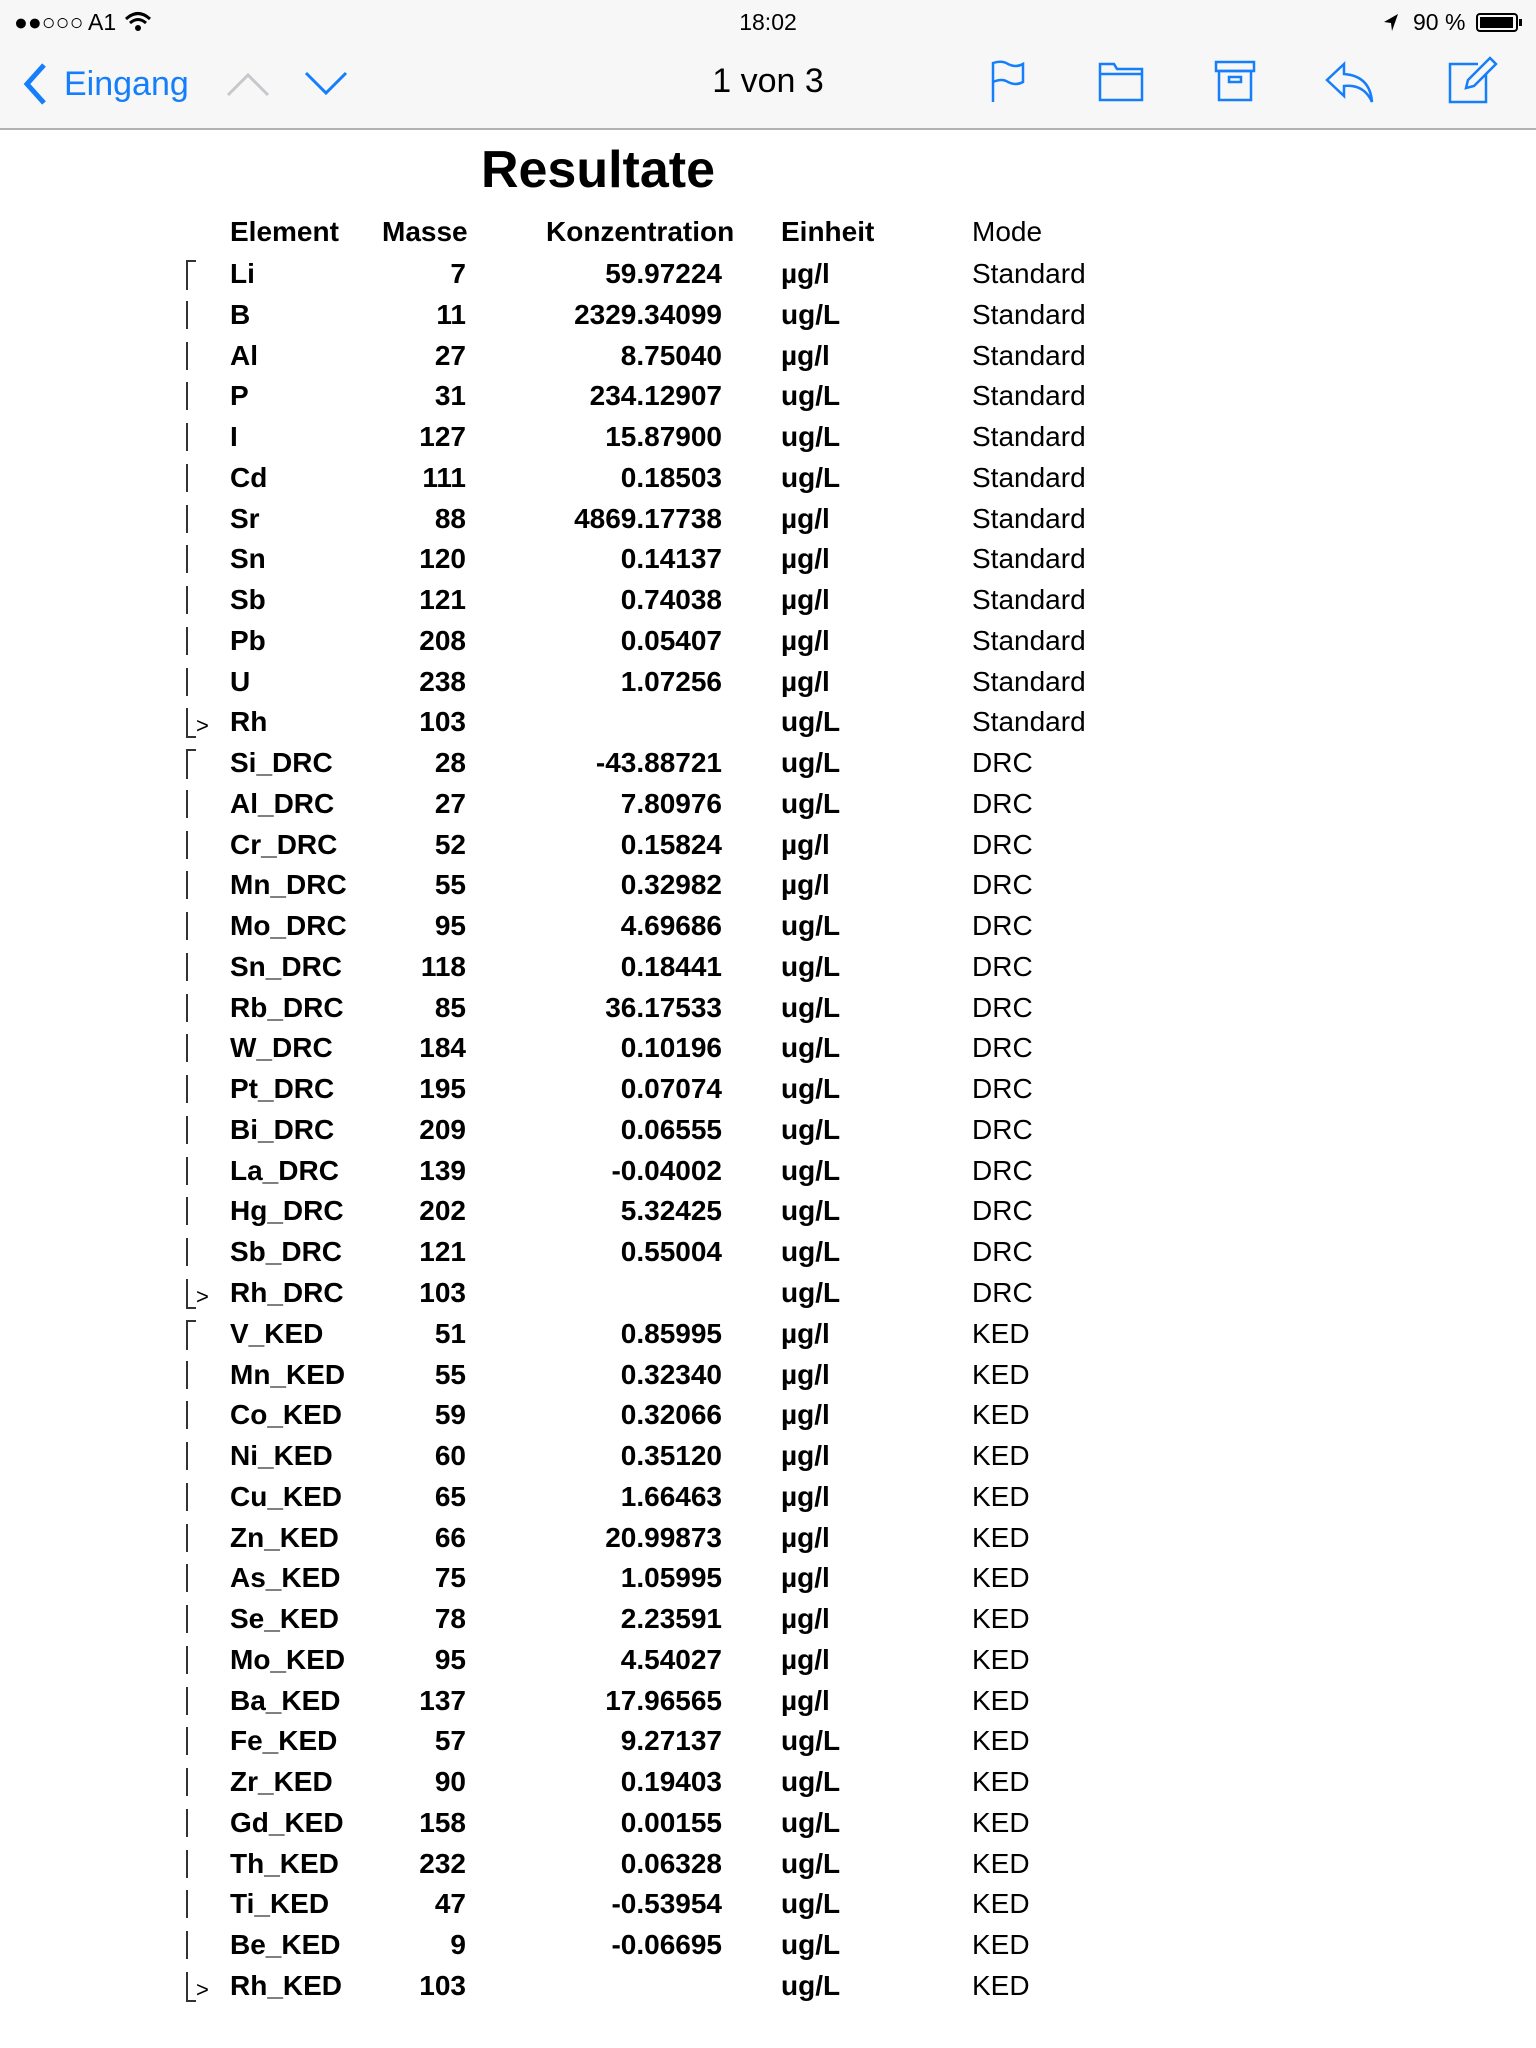  Describe the element at coordinates (287, 1007) in the screenshot. I see `cell-element: Rb_DRC` at that location.